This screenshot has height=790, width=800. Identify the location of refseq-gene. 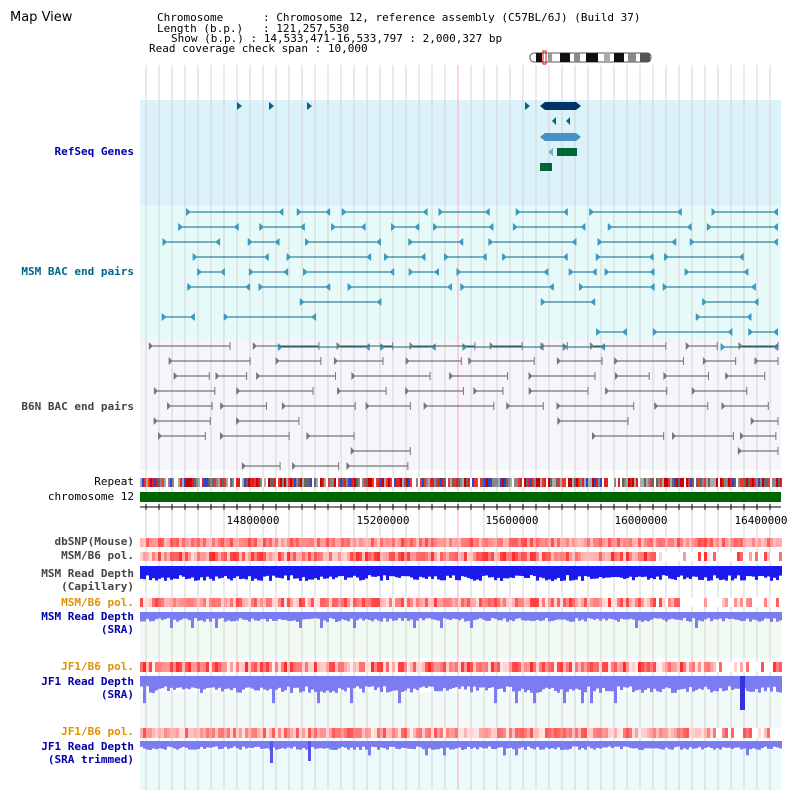
(560, 137).